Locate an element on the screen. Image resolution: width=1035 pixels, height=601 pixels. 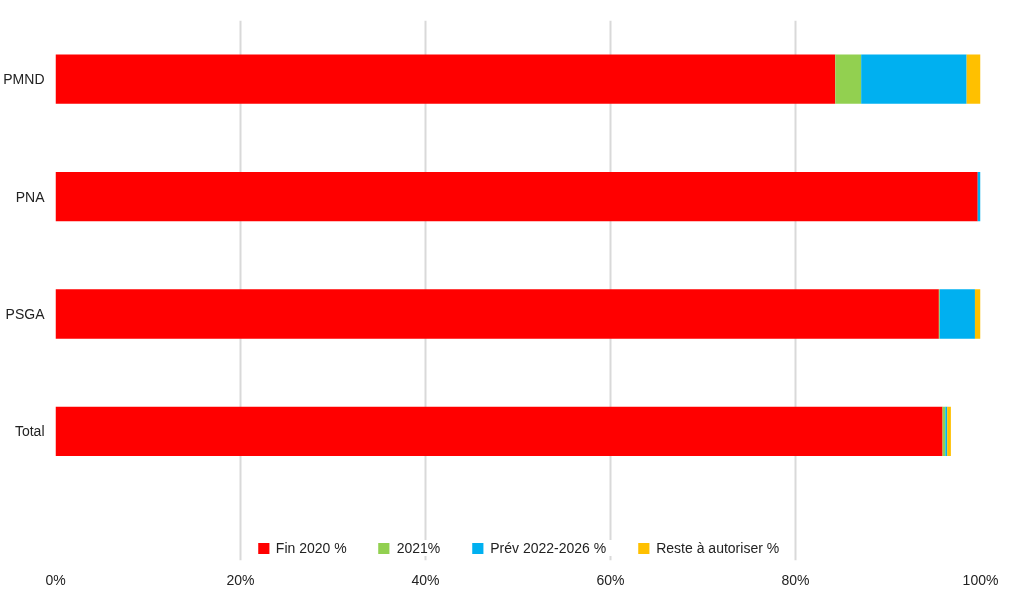
y-tick-label: Total is located at coordinates (29, 431).